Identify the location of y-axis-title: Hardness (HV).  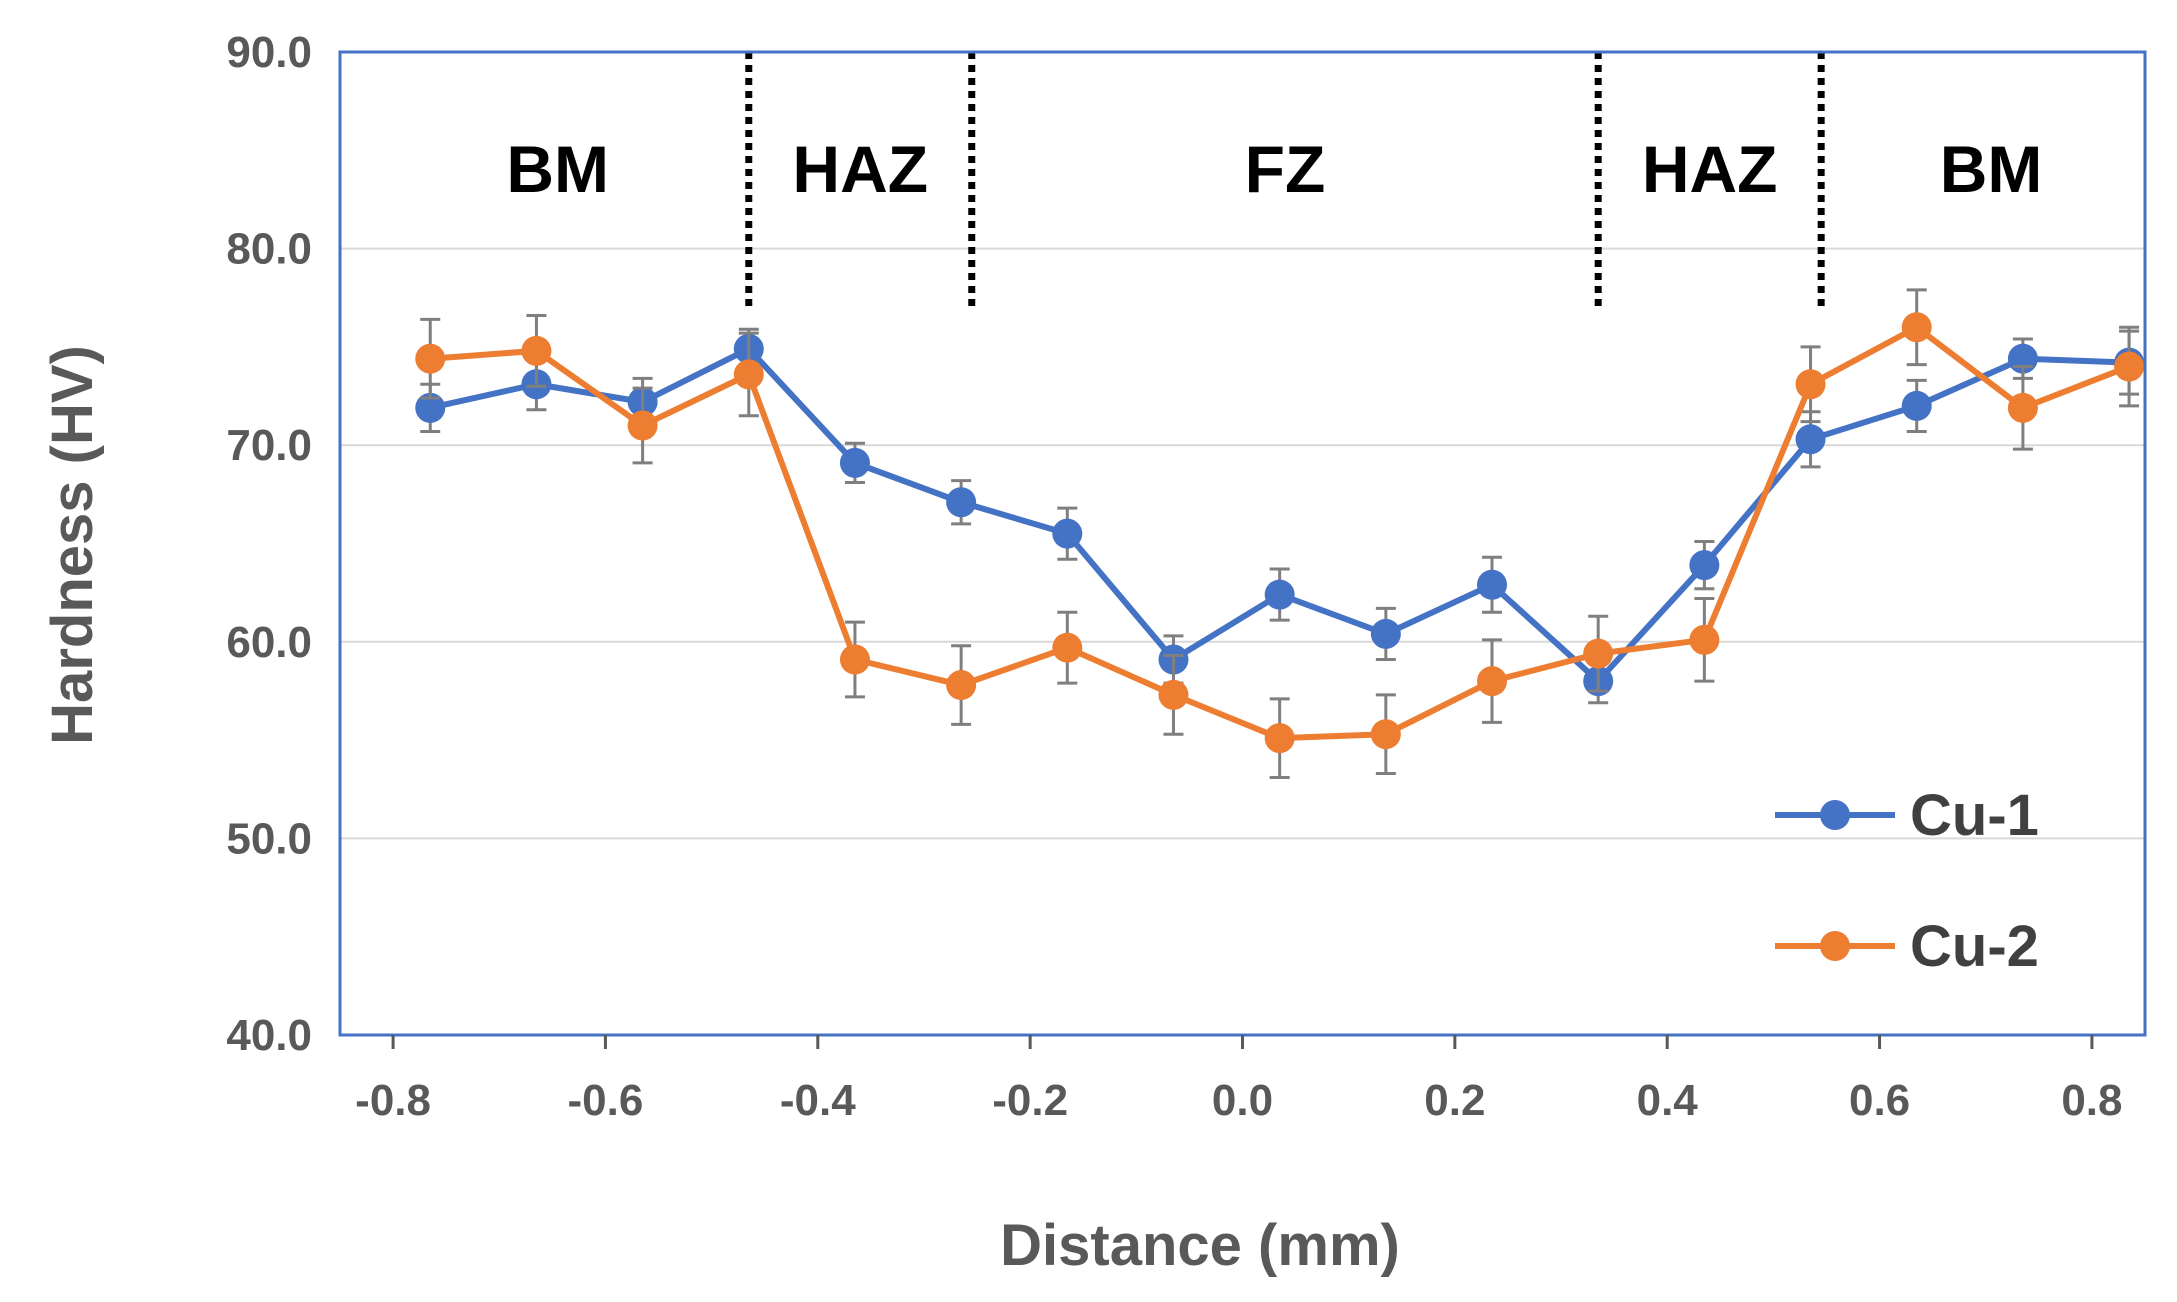
(72, 545).